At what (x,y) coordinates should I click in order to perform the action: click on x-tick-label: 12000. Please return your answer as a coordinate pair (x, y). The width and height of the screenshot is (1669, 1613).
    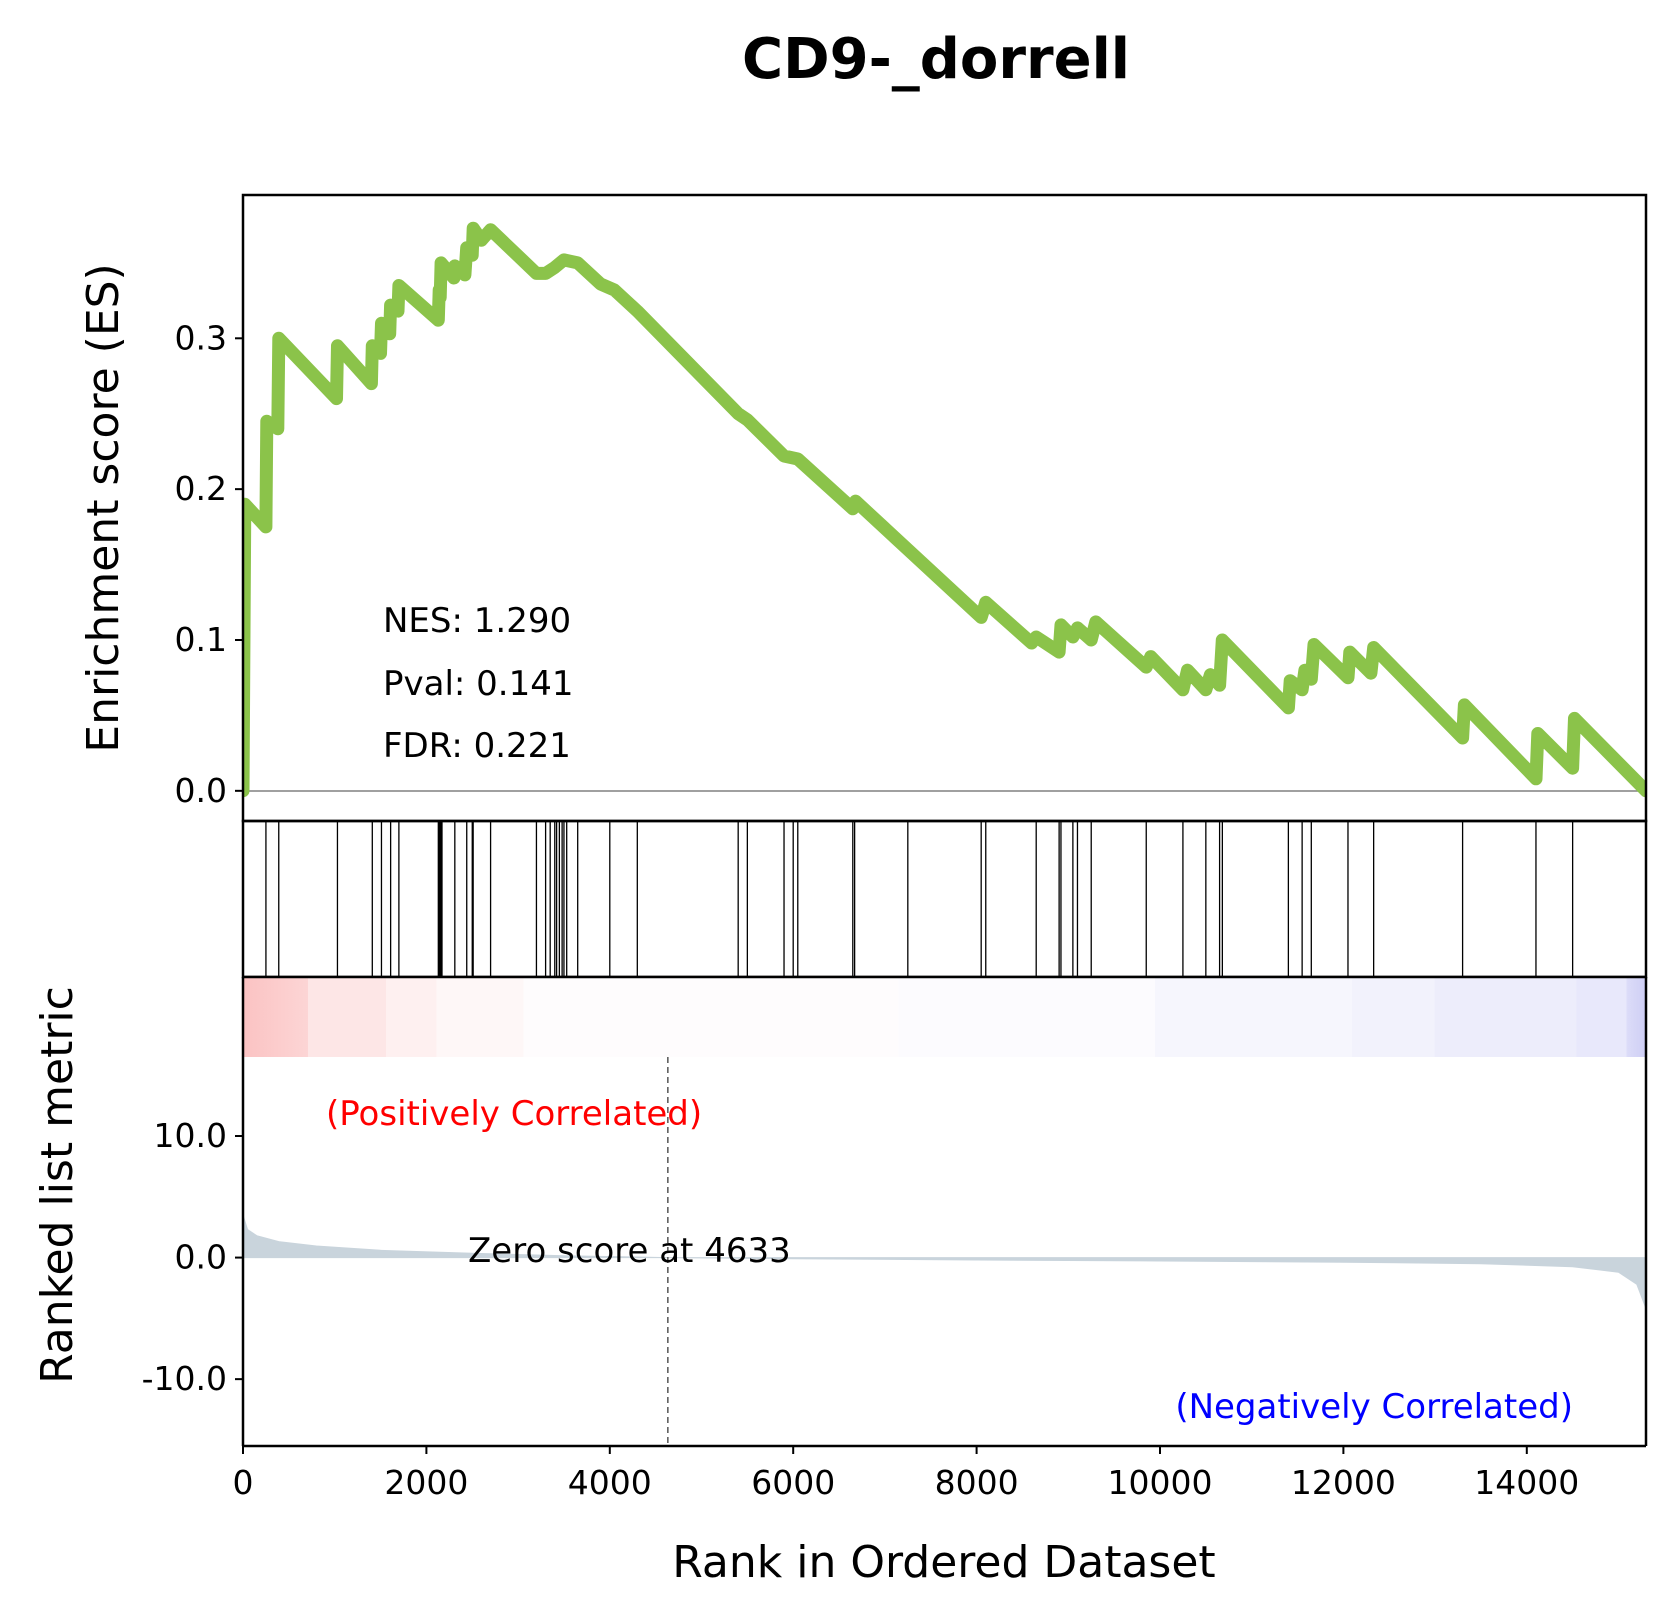
    Looking at the image, I should click on (1343, 1482).